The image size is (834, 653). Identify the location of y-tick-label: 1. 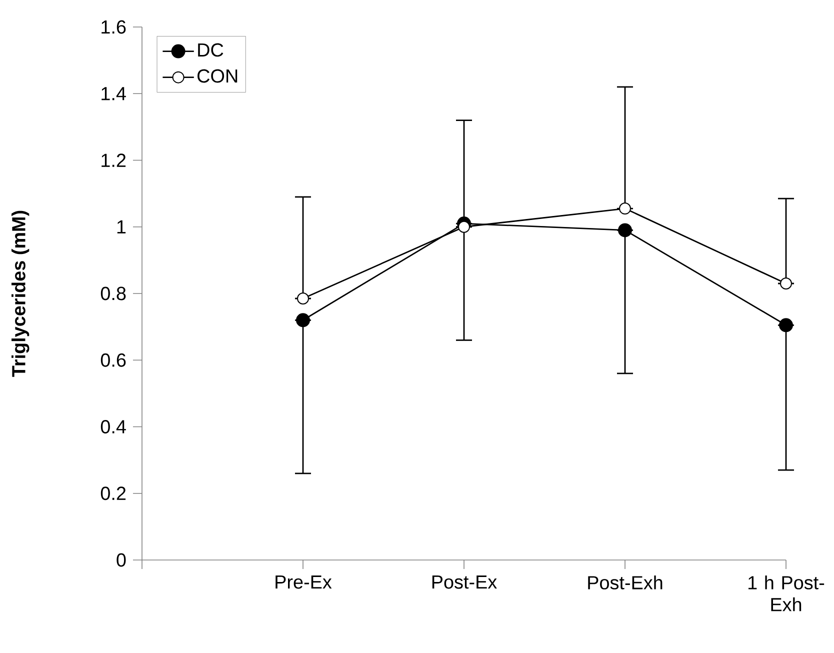
(121, 227).